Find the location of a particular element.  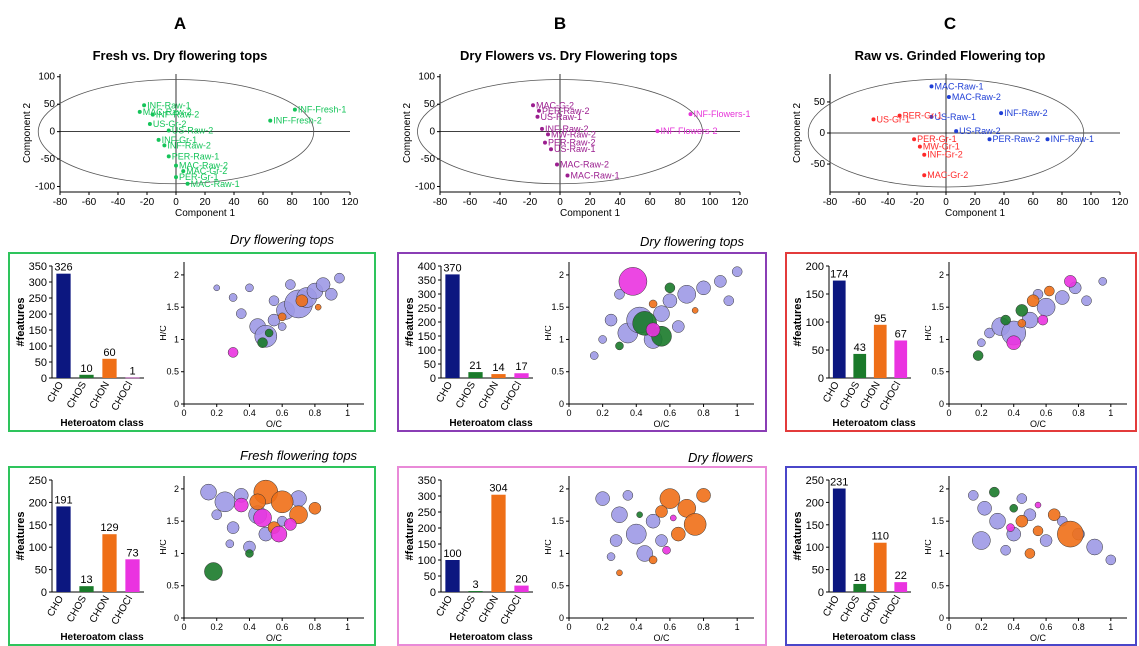

subtitle-a-mid: Dry flowering tops is located at coordinates (282, 239).